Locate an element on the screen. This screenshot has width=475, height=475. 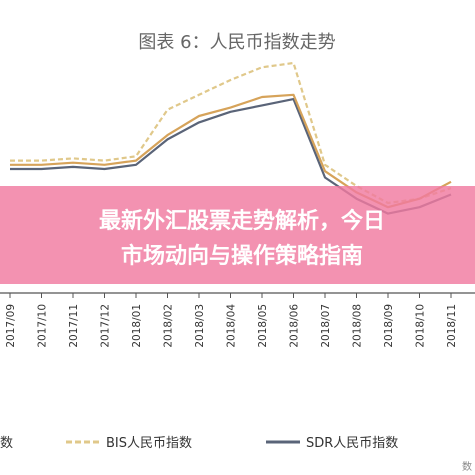
legend: 数 BIS人民币指数 SDR人民币指数 is located at coordinates (199, 443).